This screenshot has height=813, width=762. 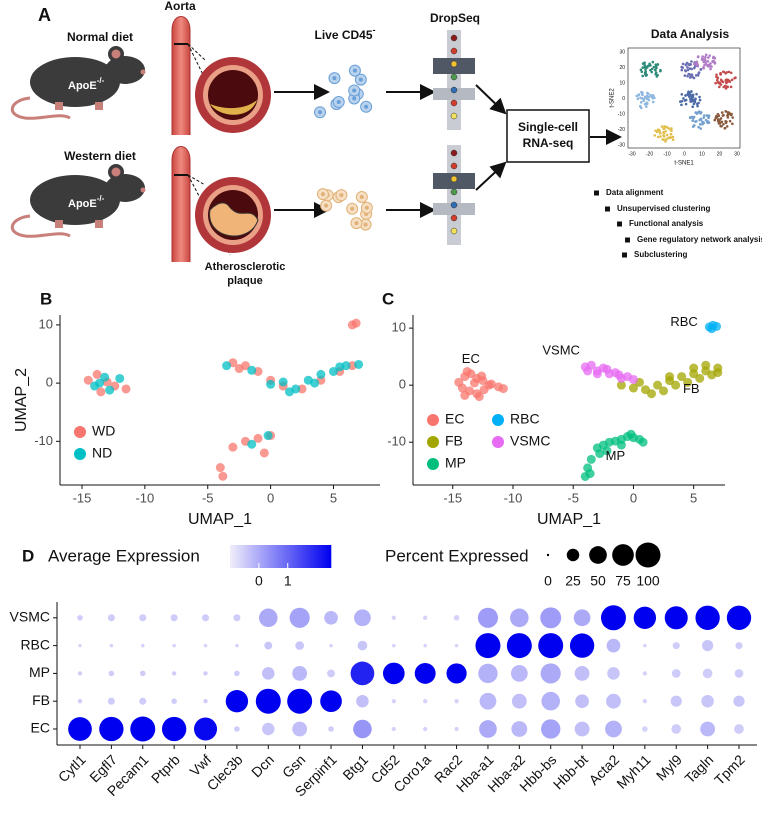 I want to click on cells, so click(x=343, y=147).